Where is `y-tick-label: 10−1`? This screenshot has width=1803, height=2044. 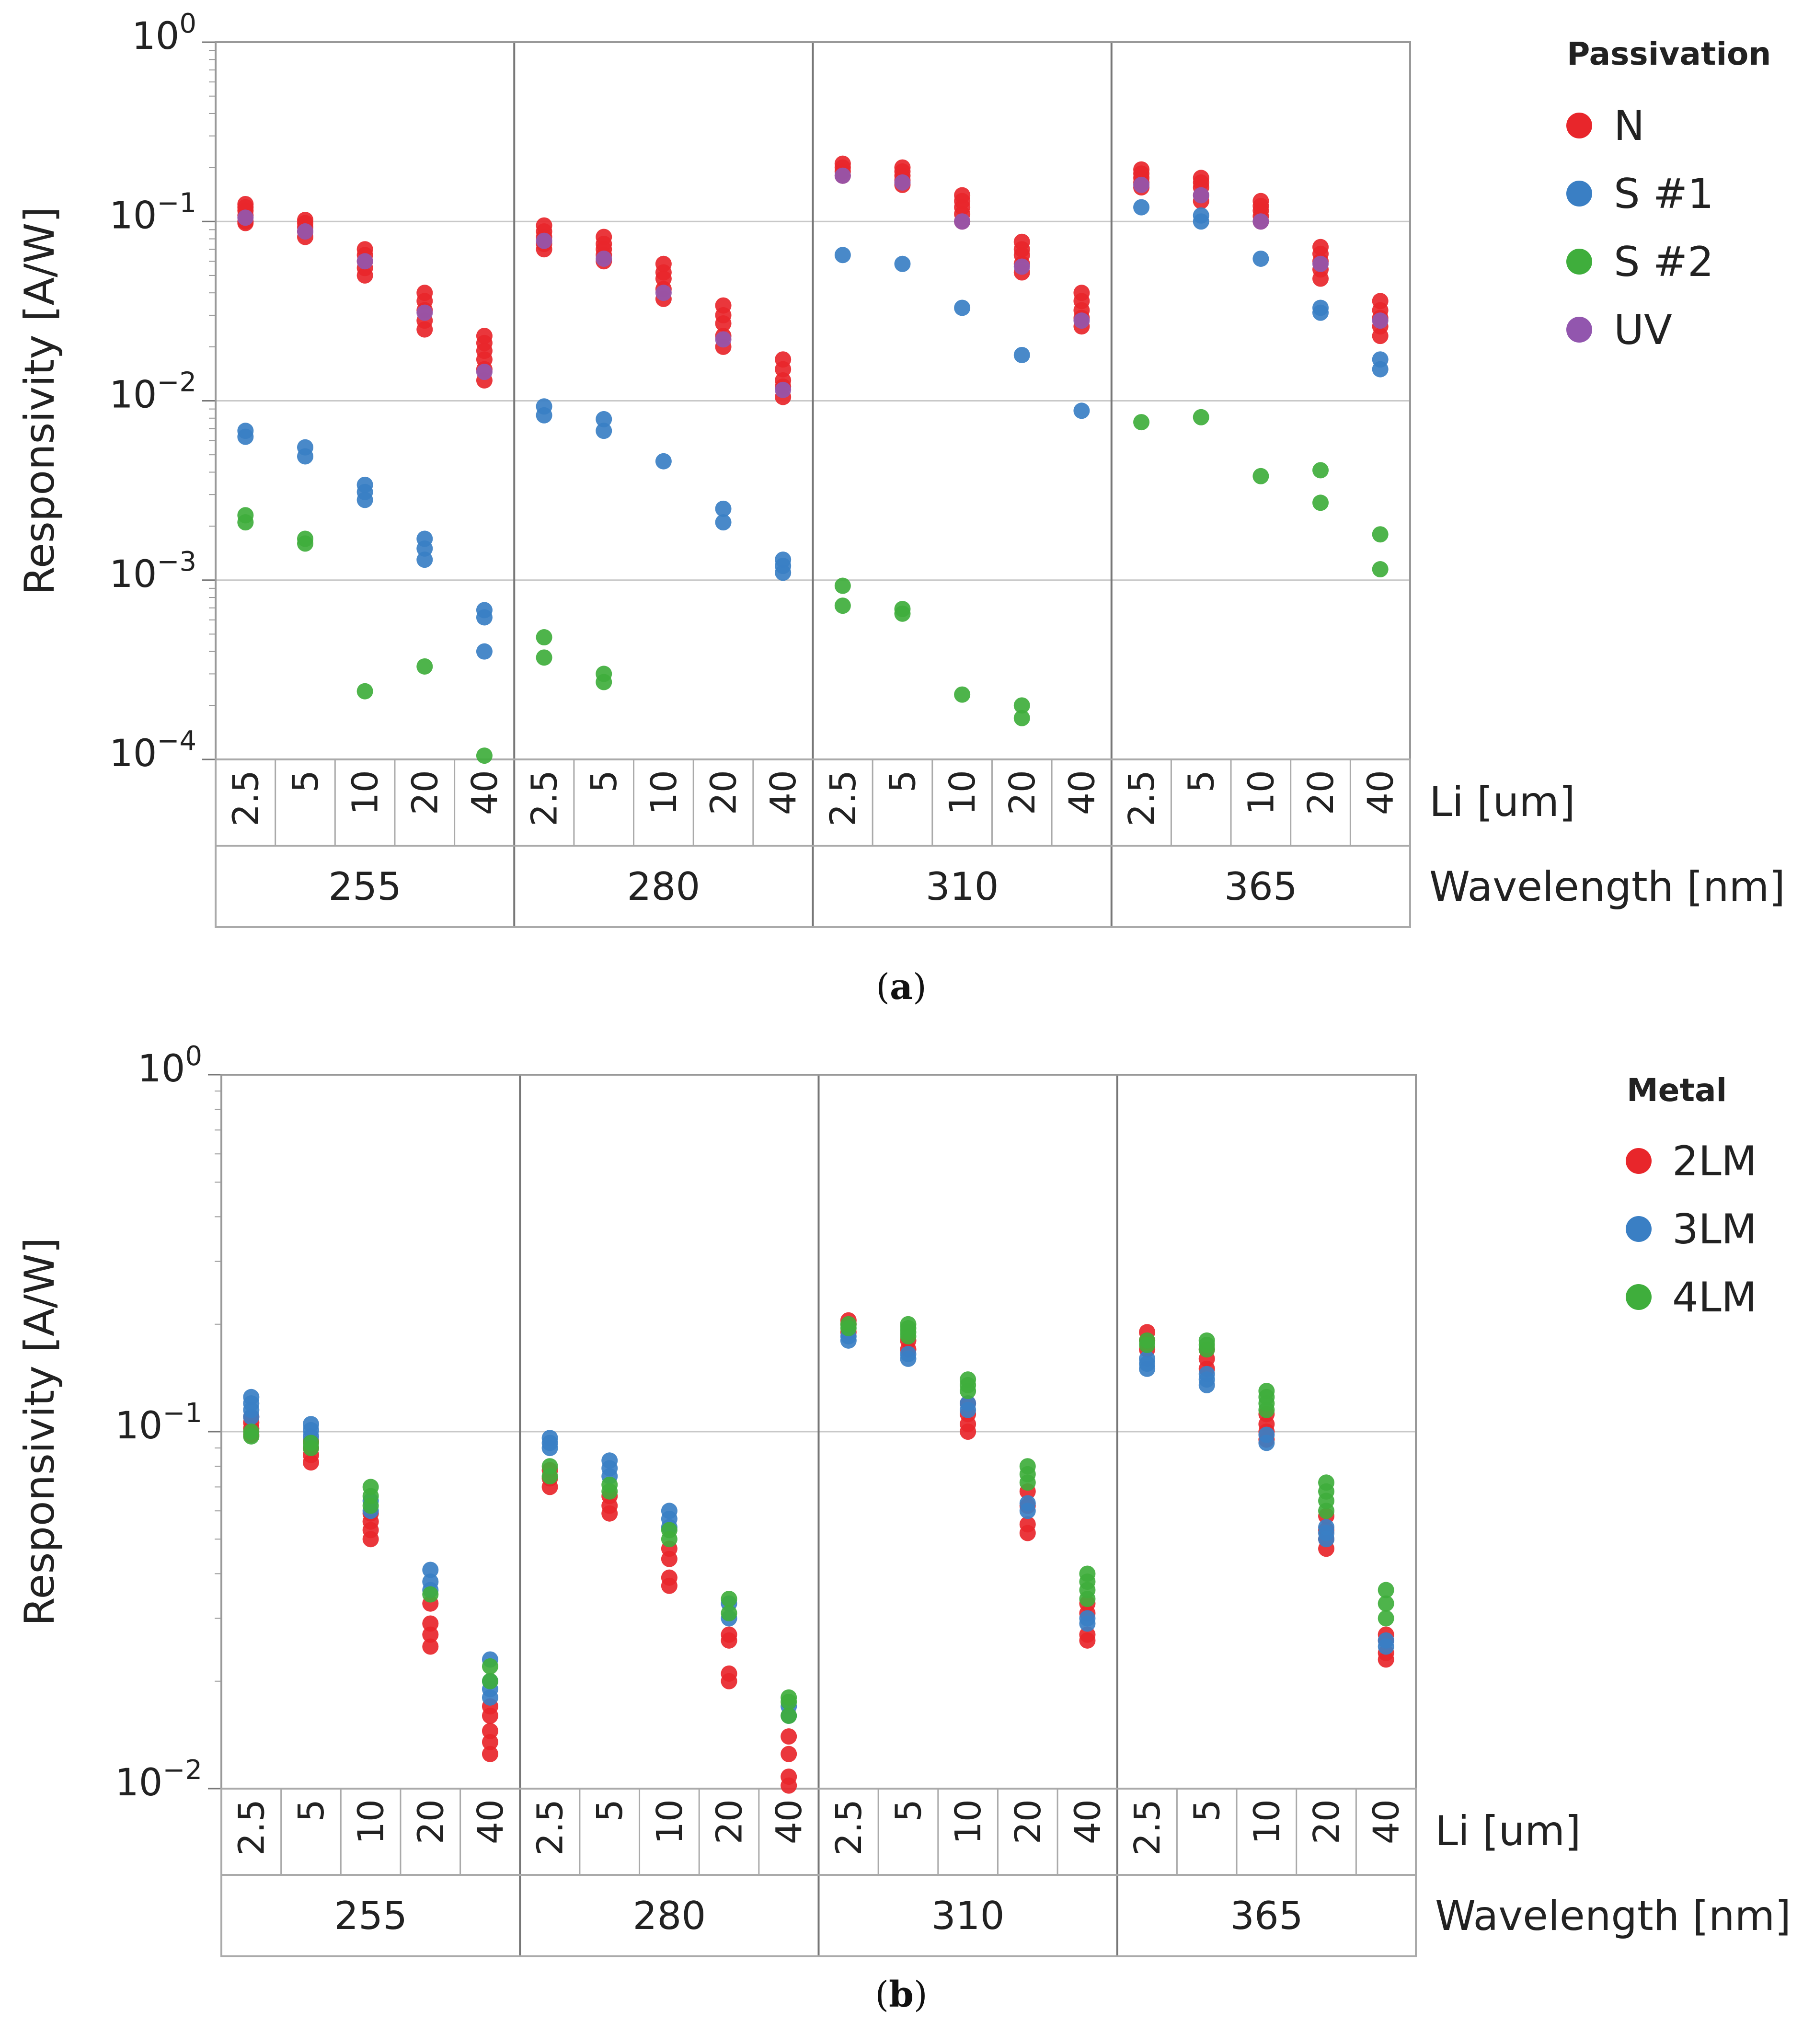 y-tick-label: 10−1 is located at coordinates (158, 1423).